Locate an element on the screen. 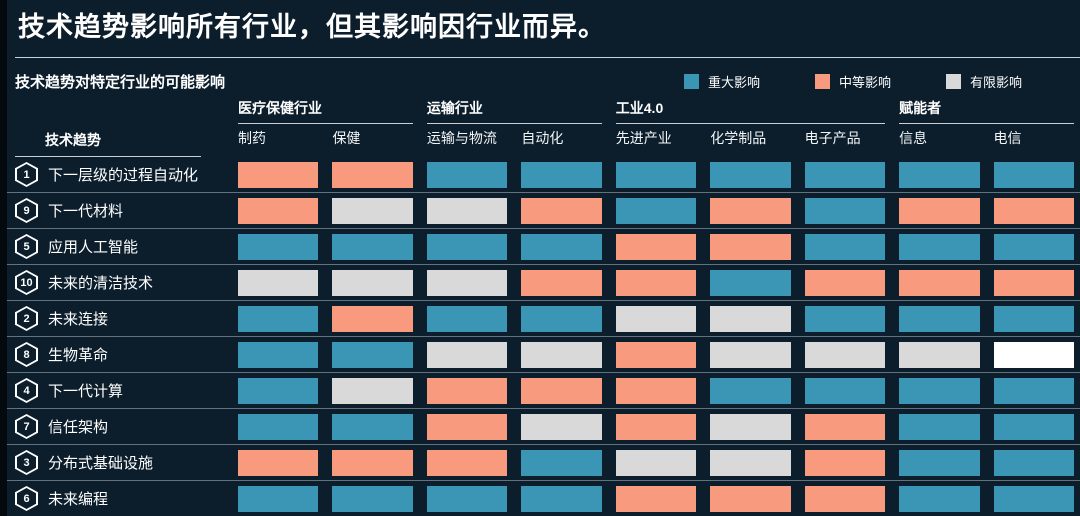  trend-label-cell: 3 分布式基础设施 is located at coordinates (119, 462).